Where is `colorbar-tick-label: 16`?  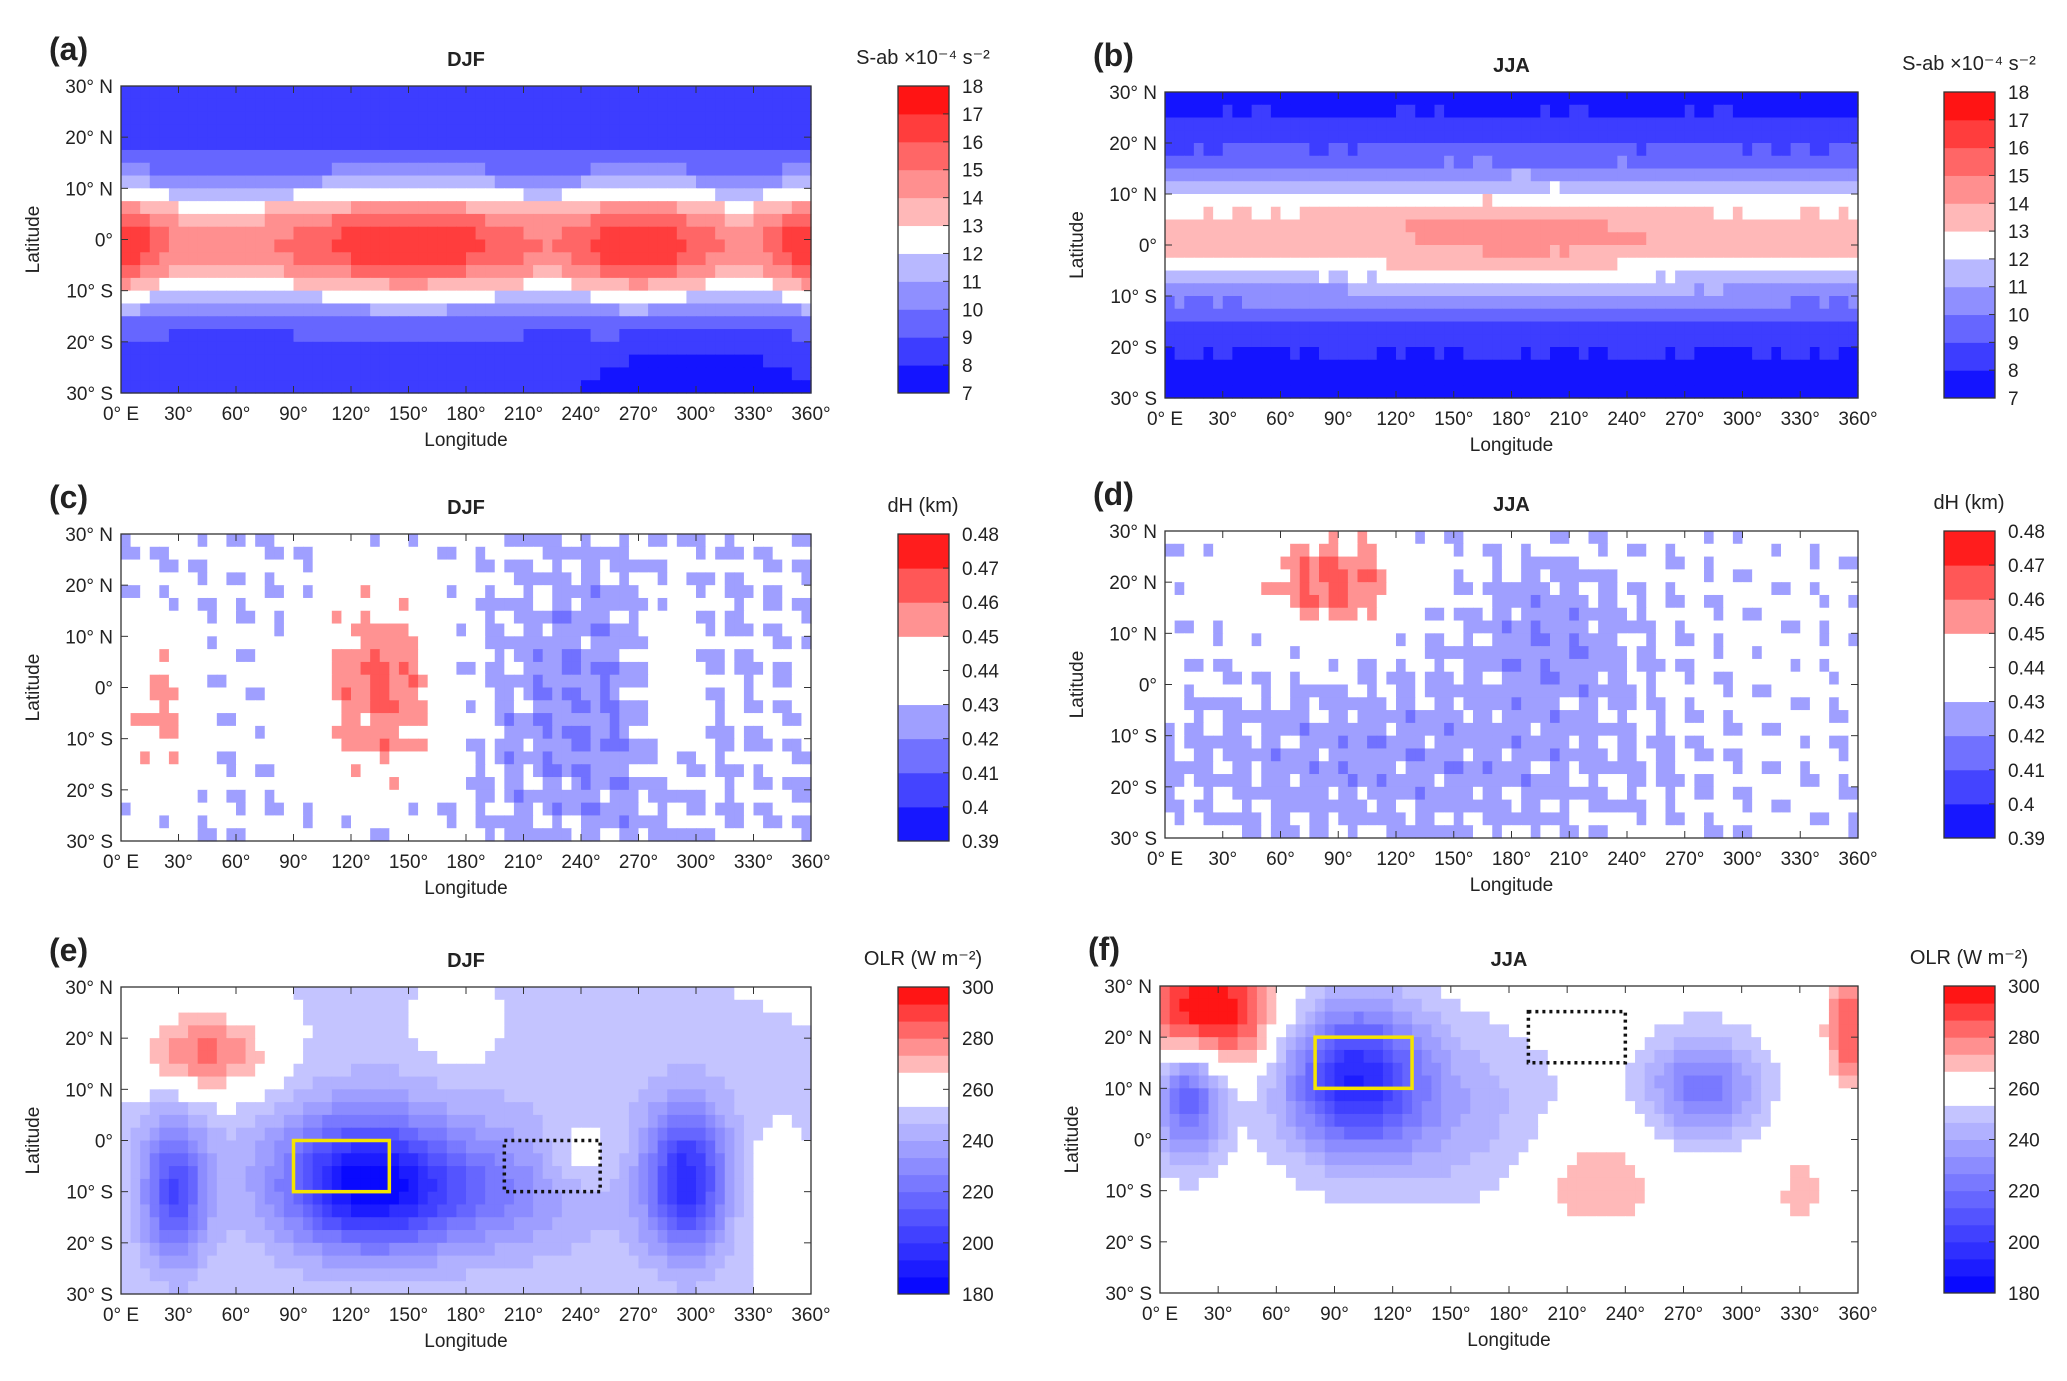
colorbar-tick-label: 16 is located at coordinates (2018, 149).